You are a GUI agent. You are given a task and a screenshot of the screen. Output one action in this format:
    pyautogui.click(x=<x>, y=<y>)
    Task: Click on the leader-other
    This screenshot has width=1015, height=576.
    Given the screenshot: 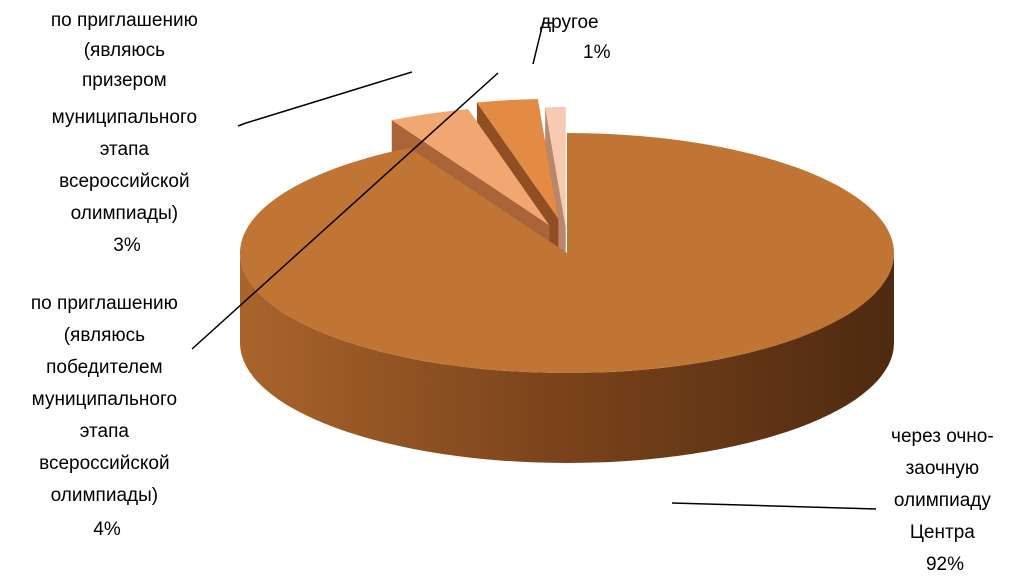 What is the action you would take?
    pyautogui.click(x=543, y=43)
    